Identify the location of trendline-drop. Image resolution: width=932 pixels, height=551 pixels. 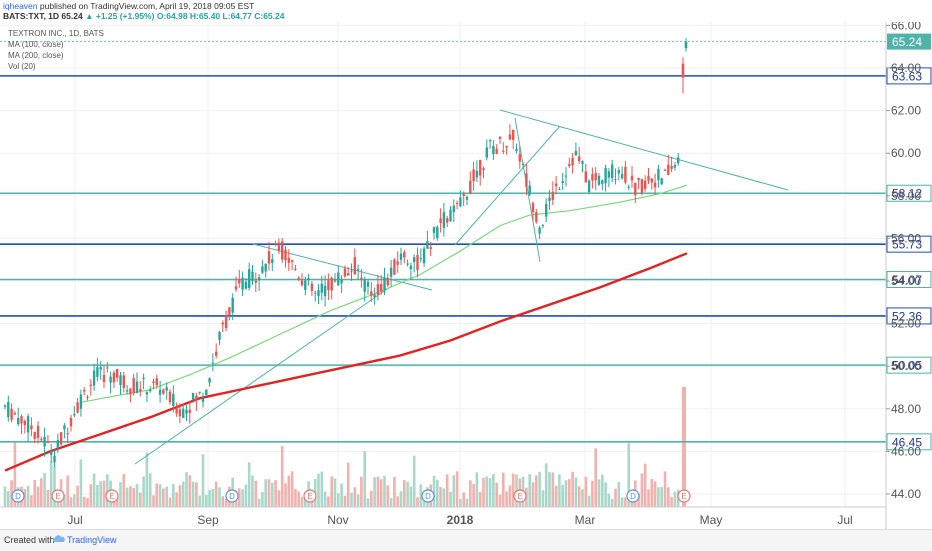
(527, 190).